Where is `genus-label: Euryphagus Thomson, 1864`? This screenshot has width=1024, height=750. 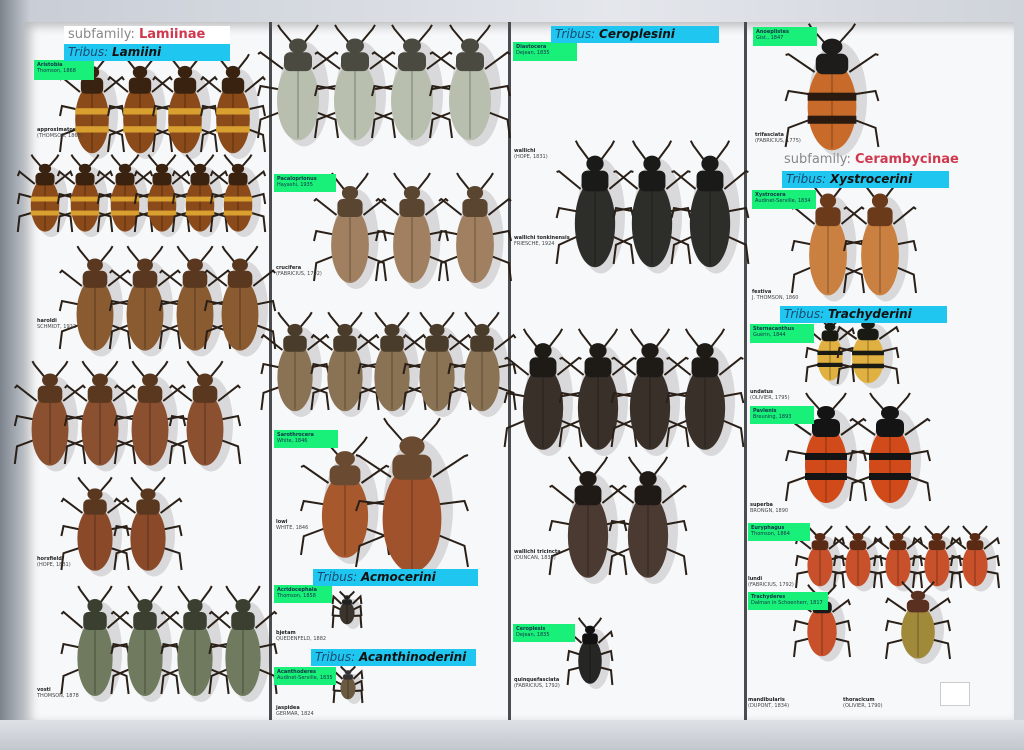
genus-label: Euryphagus Thomson, 1864 is located at coordinates (779, 532).